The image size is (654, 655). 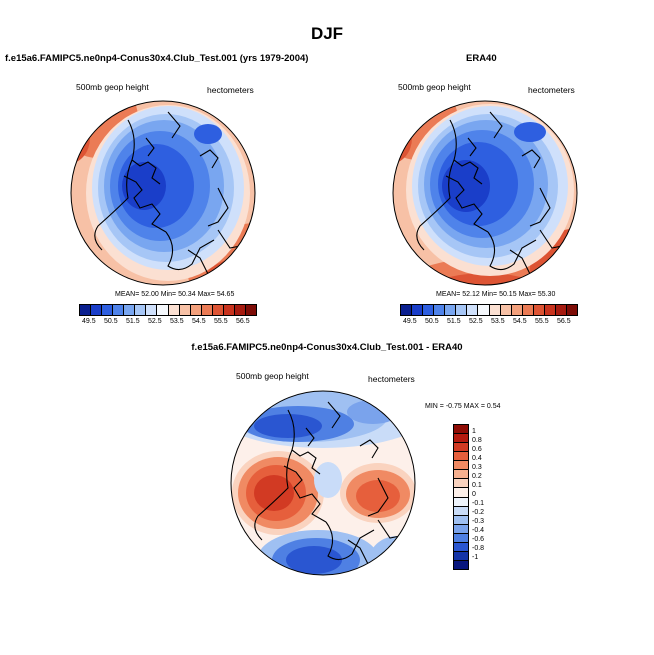 I want to click on panel3-min-value: -0.75, so click(x=453, y=406).